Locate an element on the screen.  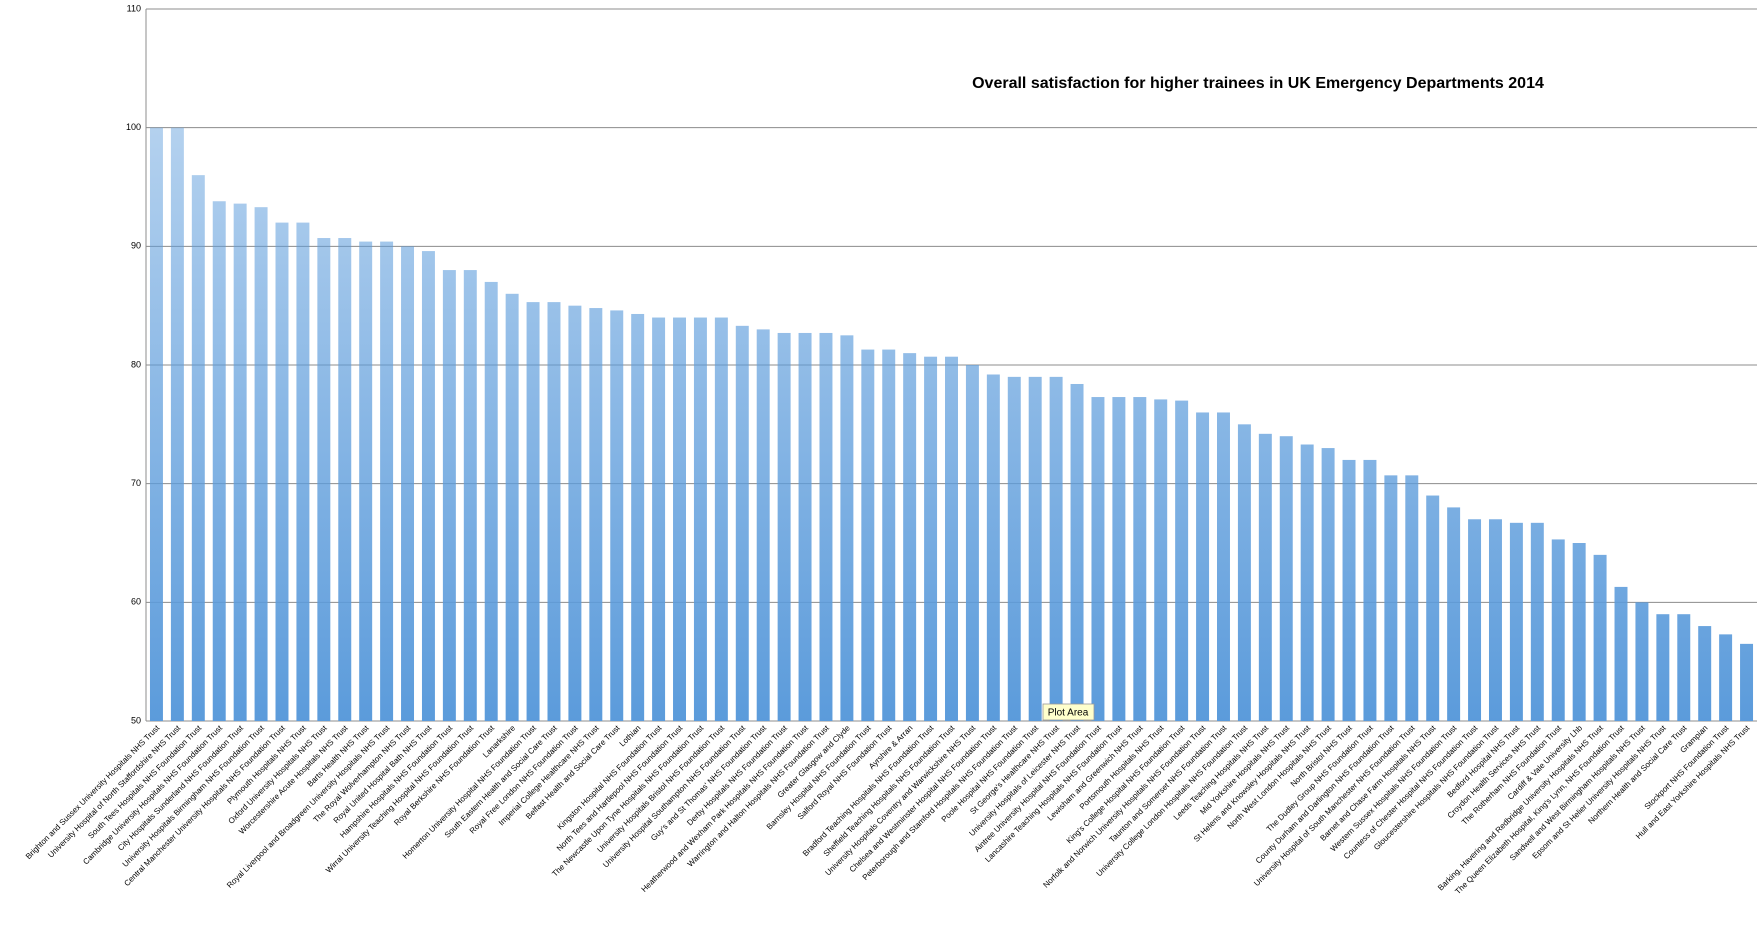
y-tick-label: 110 is located at coordinates (134, 8).